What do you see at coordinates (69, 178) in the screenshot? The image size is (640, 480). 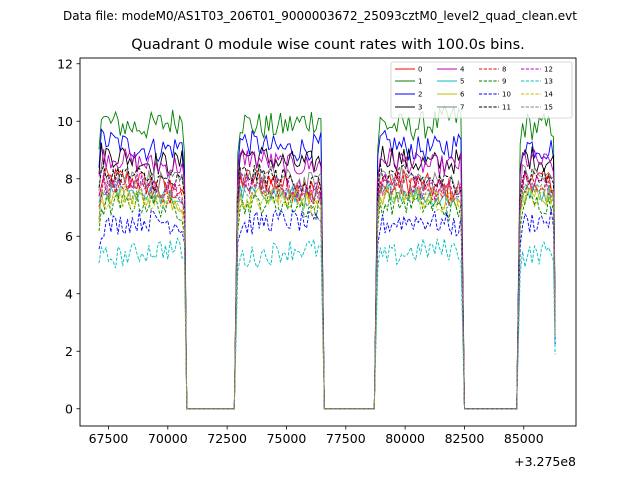 I see `y-tick-label: 8` at bounding box center [69, 178].